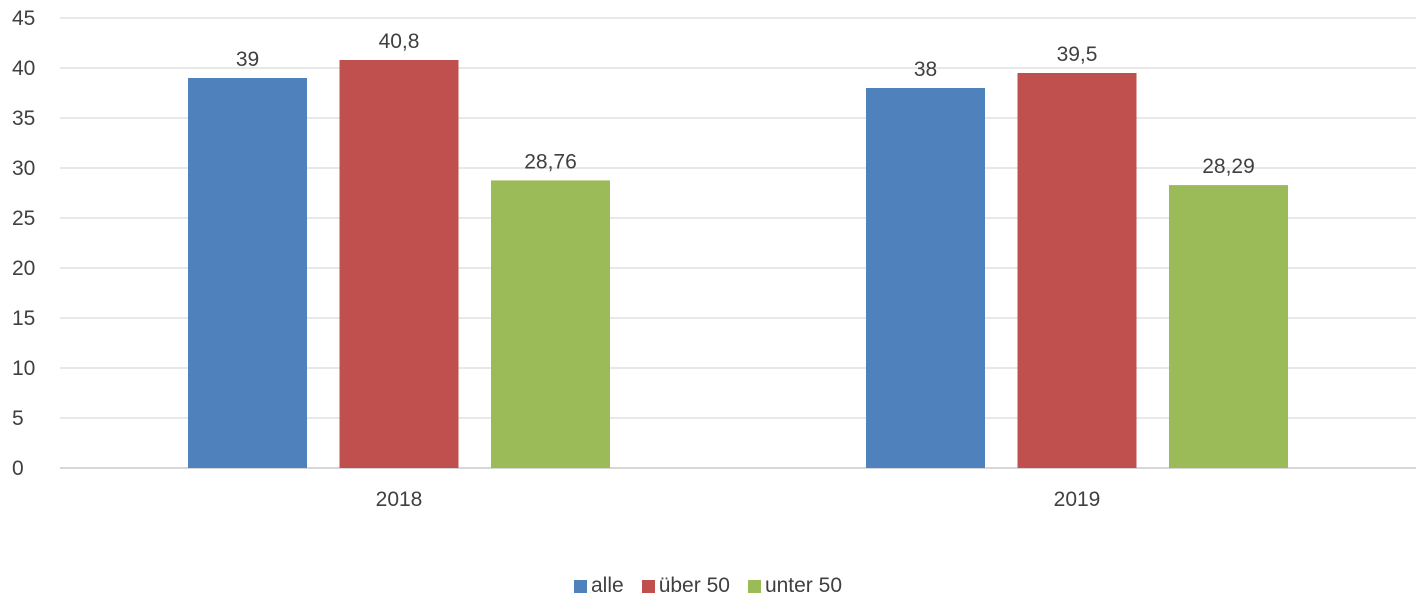  I want to click on bar-unter-50-2018, so click(550, 324).